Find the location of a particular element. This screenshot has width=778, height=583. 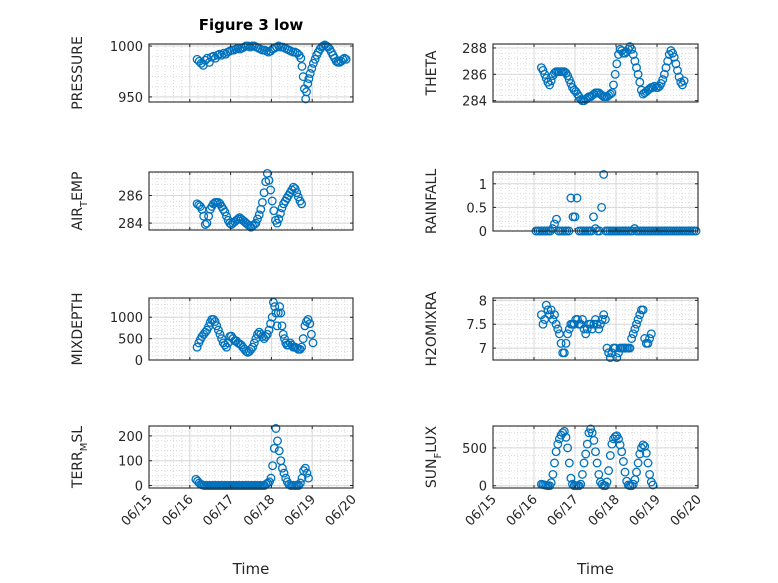

x-tick-label: 06/15 is located at coordinates (137, 510).